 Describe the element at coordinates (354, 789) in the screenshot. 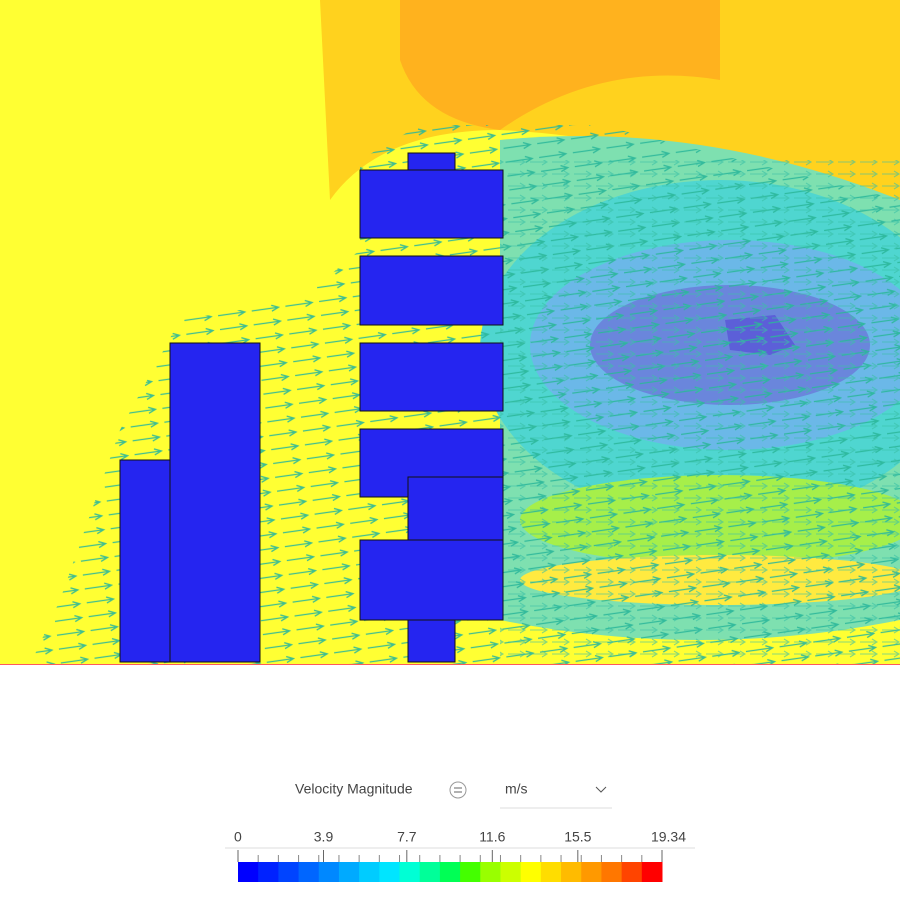

I see `field-label: Velocity Magnitude` at that location.